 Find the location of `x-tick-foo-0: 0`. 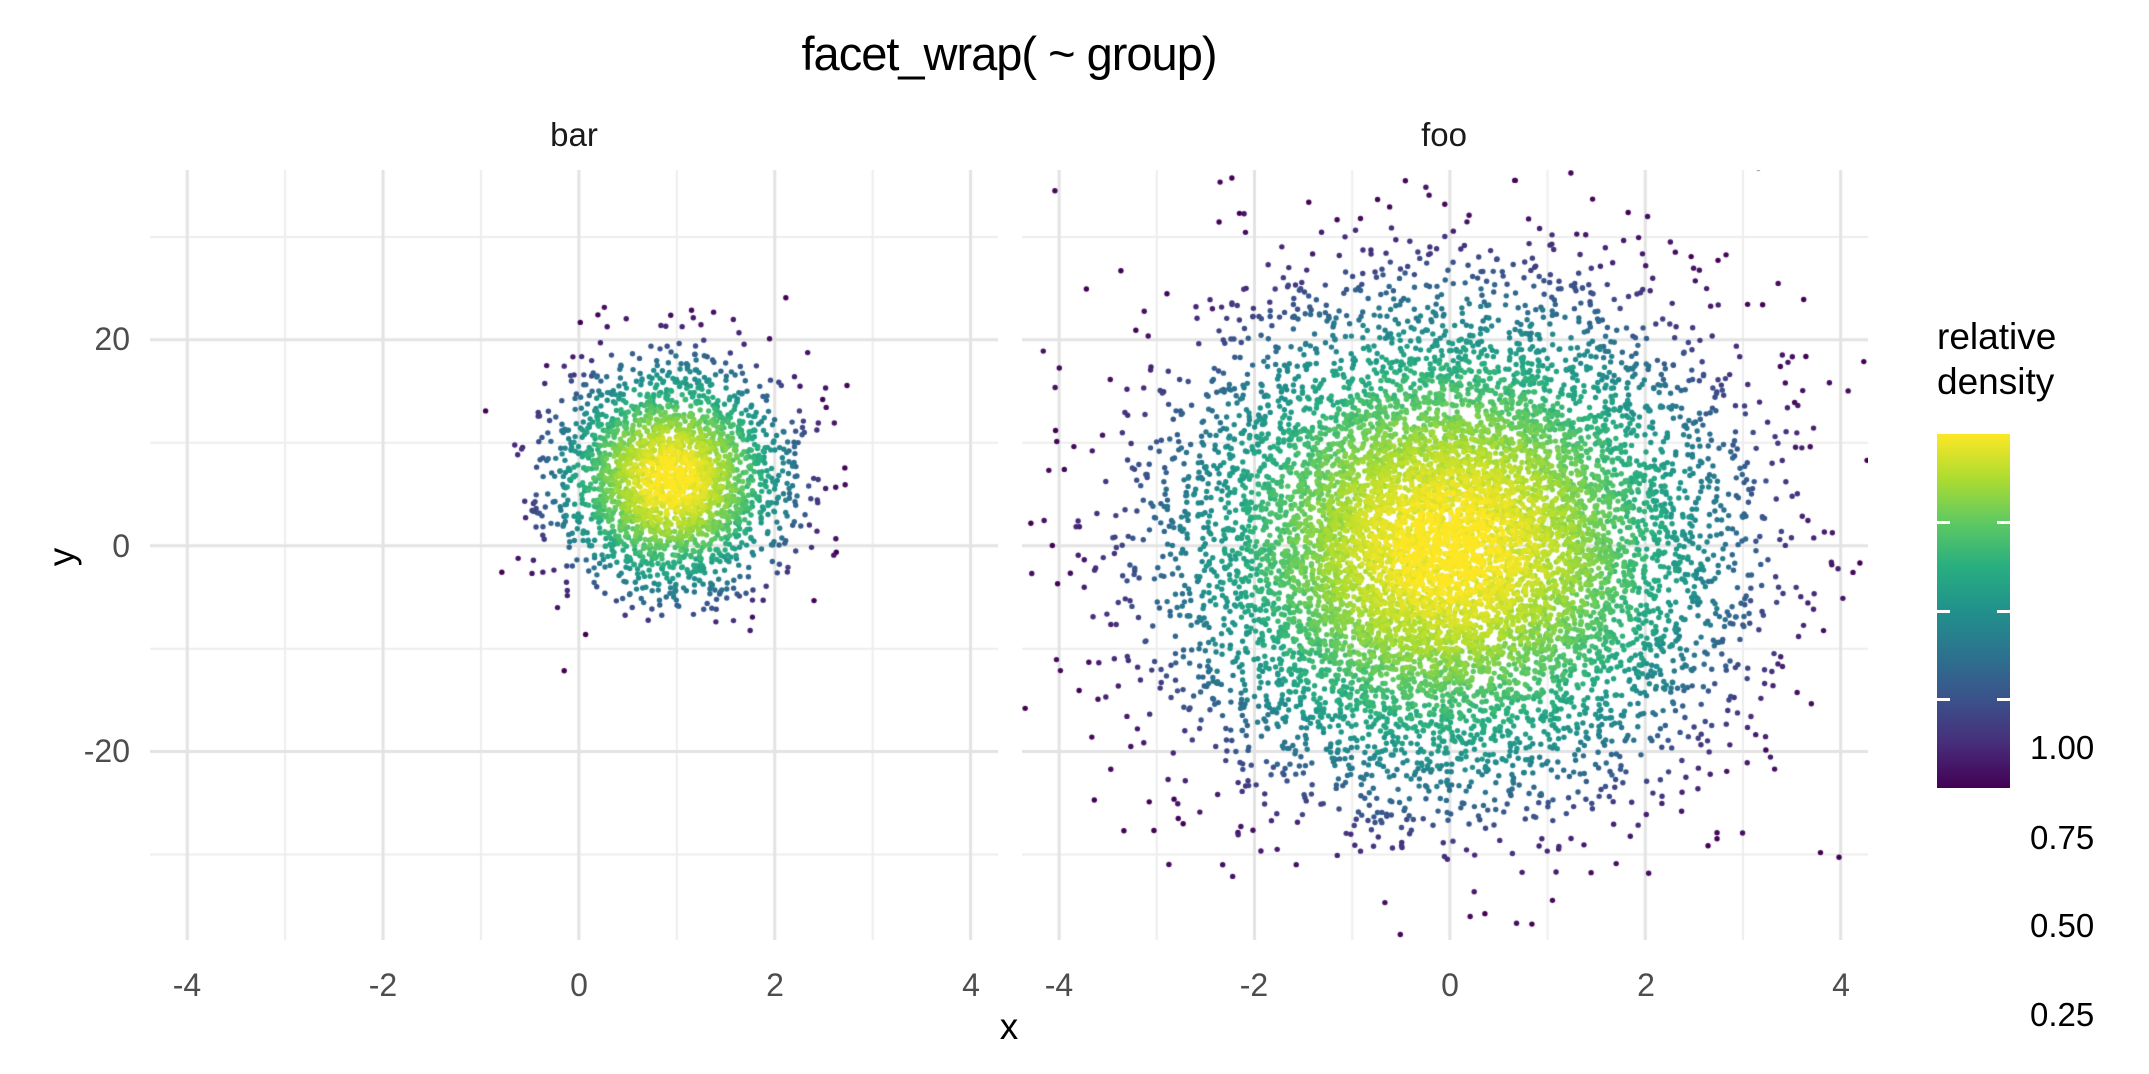

x-tick-foo-0: 0 is located at coordinates (1450, 985).